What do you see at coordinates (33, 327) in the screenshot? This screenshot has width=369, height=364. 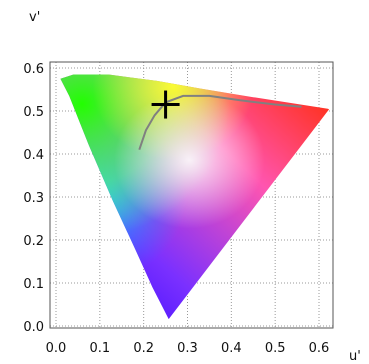 I see `y-tick-label: 0.0` at bounding box center [33, 327].